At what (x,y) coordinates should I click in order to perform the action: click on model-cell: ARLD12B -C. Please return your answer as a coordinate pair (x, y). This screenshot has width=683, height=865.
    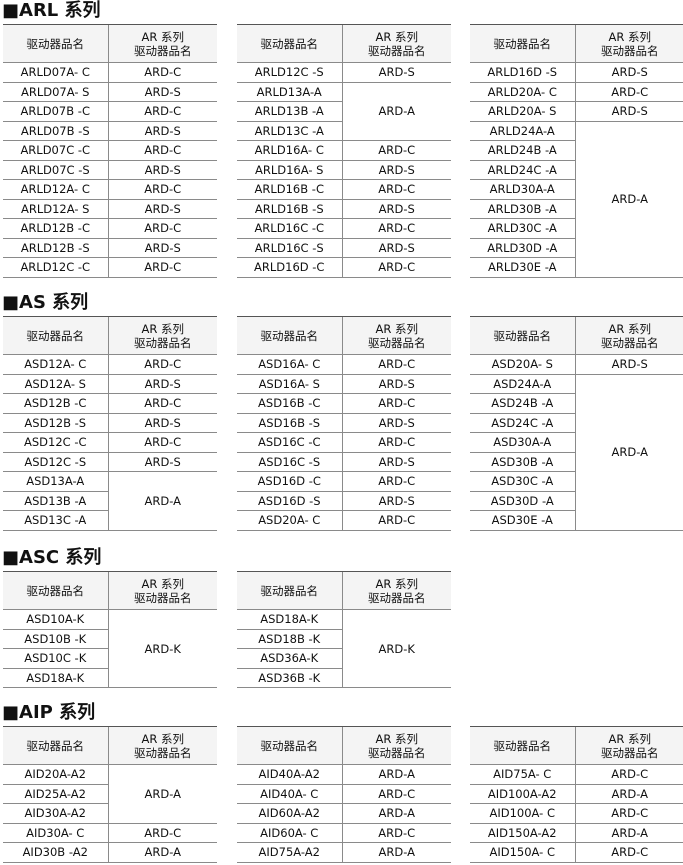
    Looking at the image, I should click on (55, 228).